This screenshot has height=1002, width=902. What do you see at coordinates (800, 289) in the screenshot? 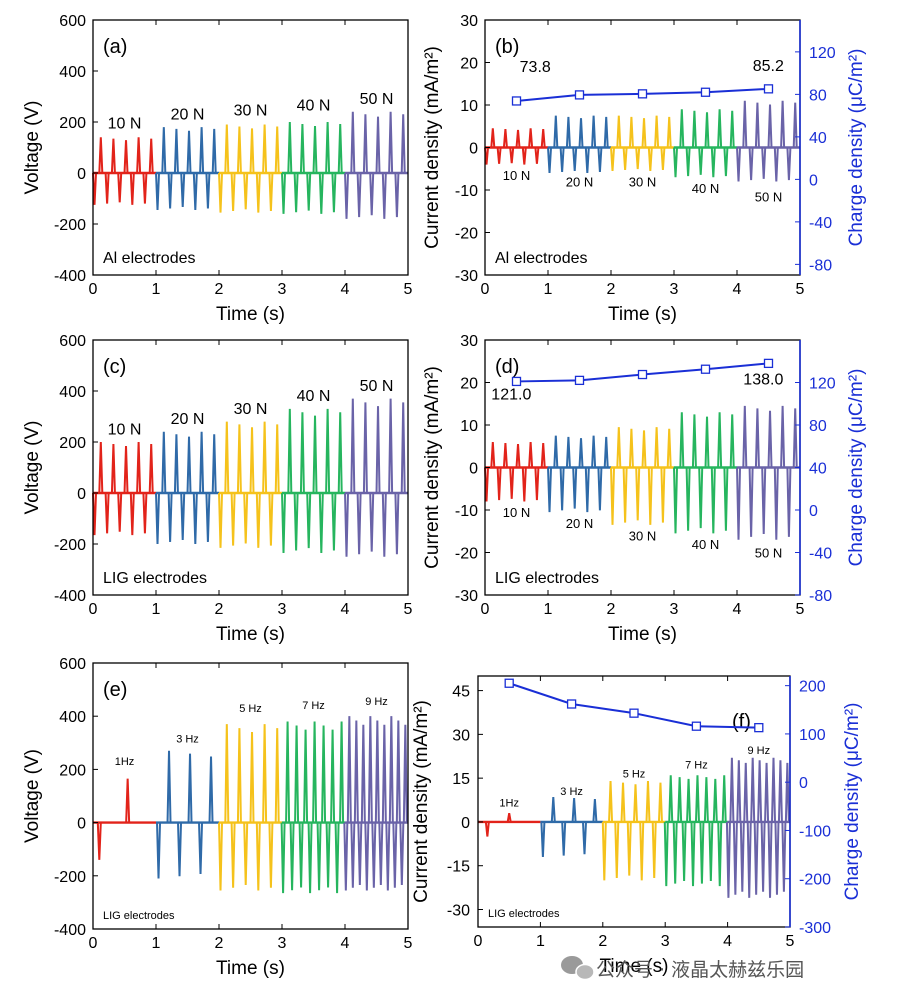
I see `x-tick-label: 5` at bounding box center [800, 289].